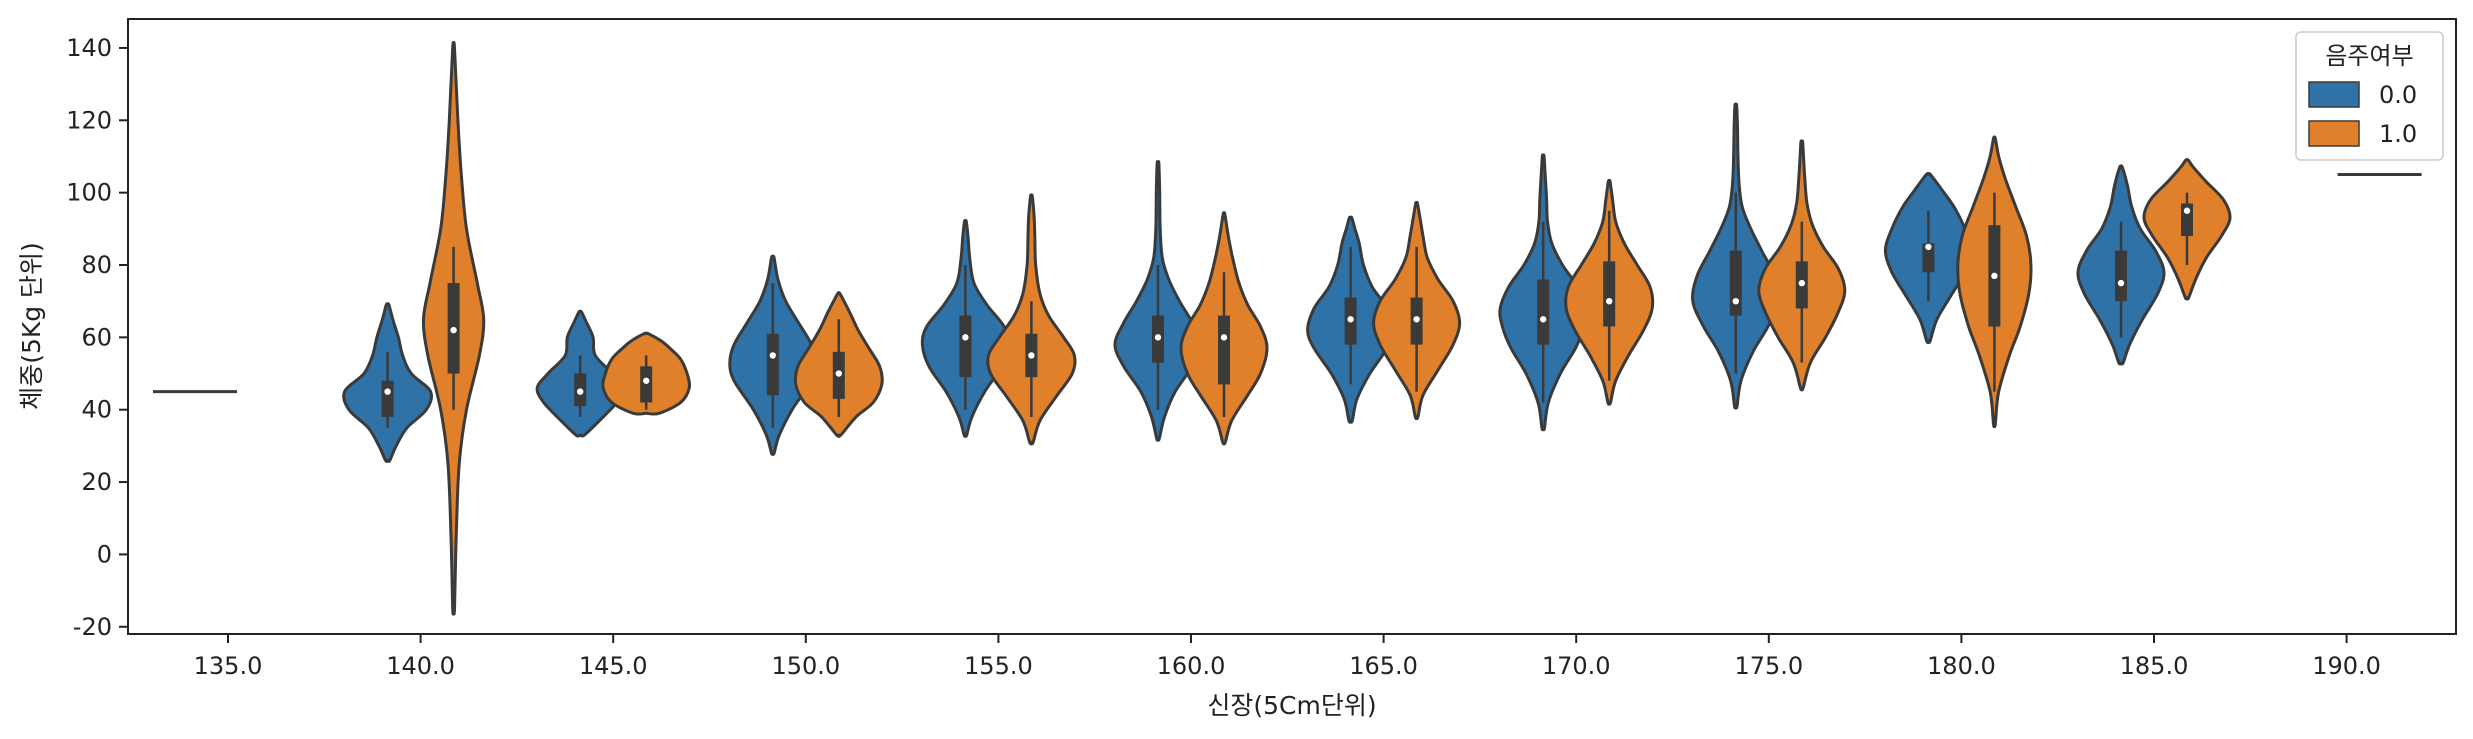 Image resolution: width=2473 pixels, height=739 pixels. Describe the element at coordinates (2369, 56) in the screenshot. I see `legend-title: 음주여부` at that location.